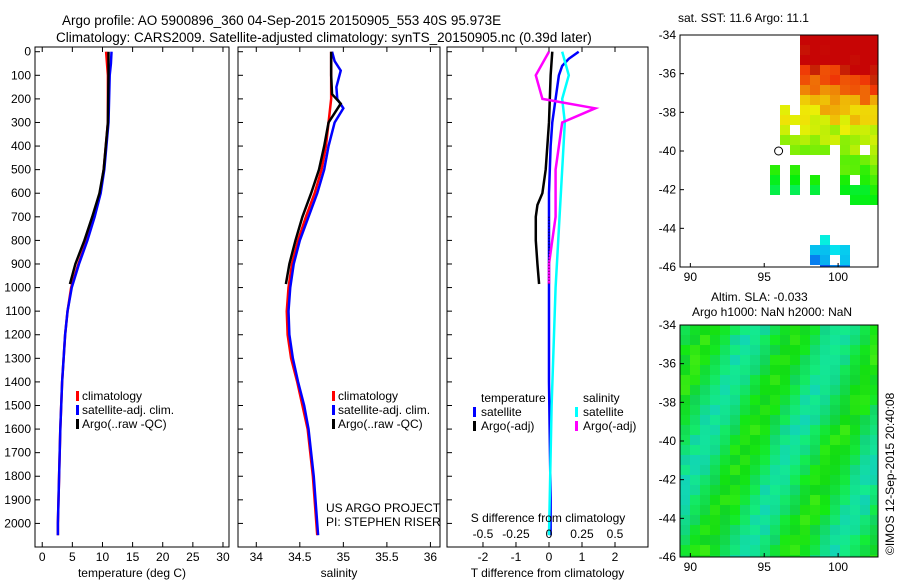 The image size is (900, 580). What do you see at coordinates (668, 480) in the screenshot?
I see `map-y-tick-label: -42` at bounding box center [668, 480].